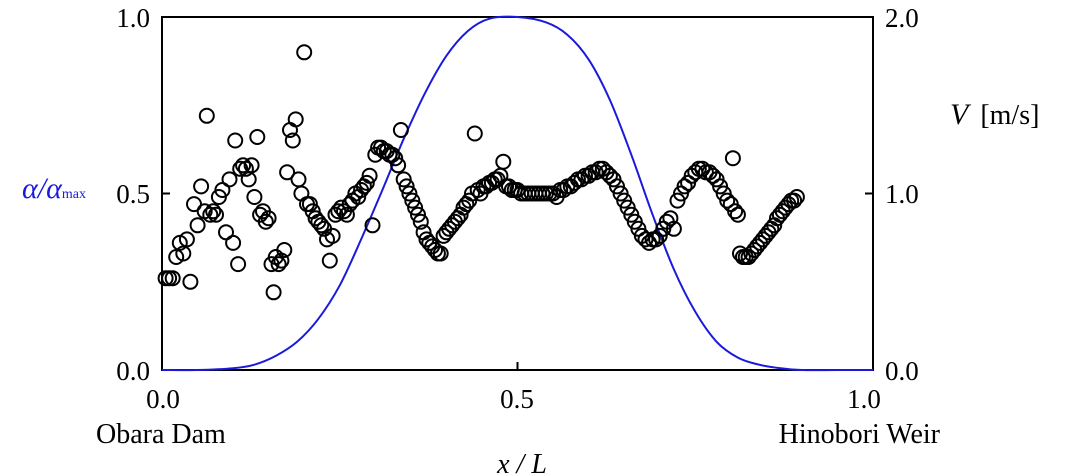 The height and width of the screenshot is (476, 1080). I want to click on x-tick-label: 1.0, so click(864, 399).